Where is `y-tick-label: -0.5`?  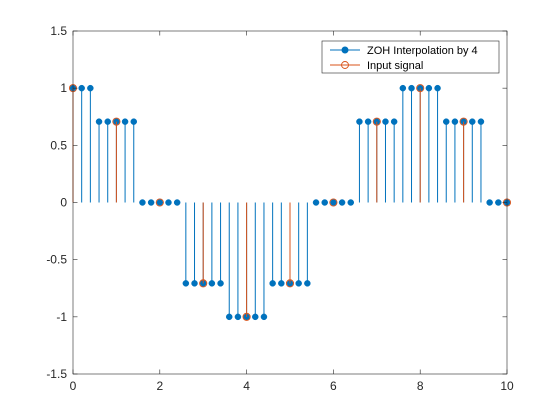 y-tick-label: -0.5 is located at coordinates (56, 260).